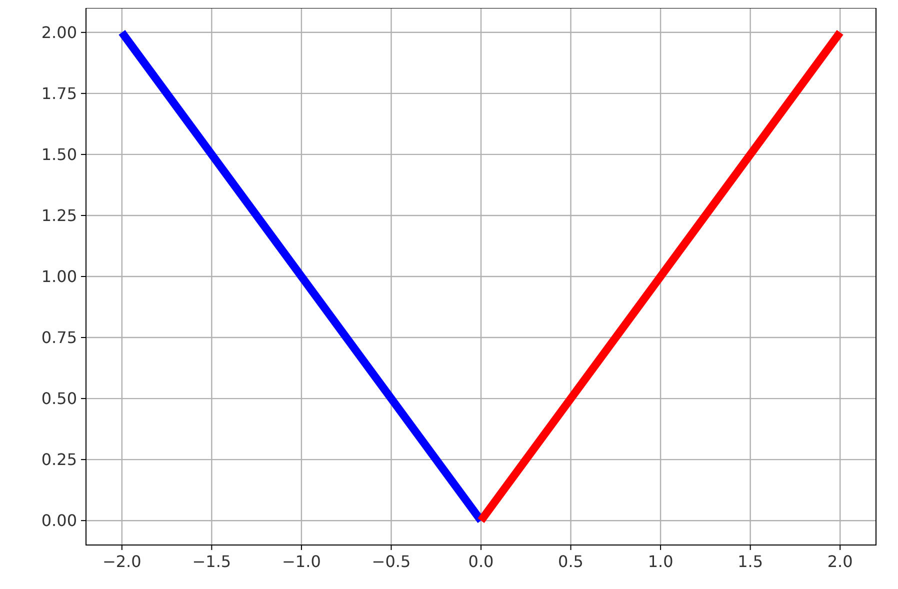 This screenshot has width=898, height=589. What do you see at coordinates (391, 561) in the screenshot?
I see `x-tick-label: −0.5` at bounding box center [391, 561].